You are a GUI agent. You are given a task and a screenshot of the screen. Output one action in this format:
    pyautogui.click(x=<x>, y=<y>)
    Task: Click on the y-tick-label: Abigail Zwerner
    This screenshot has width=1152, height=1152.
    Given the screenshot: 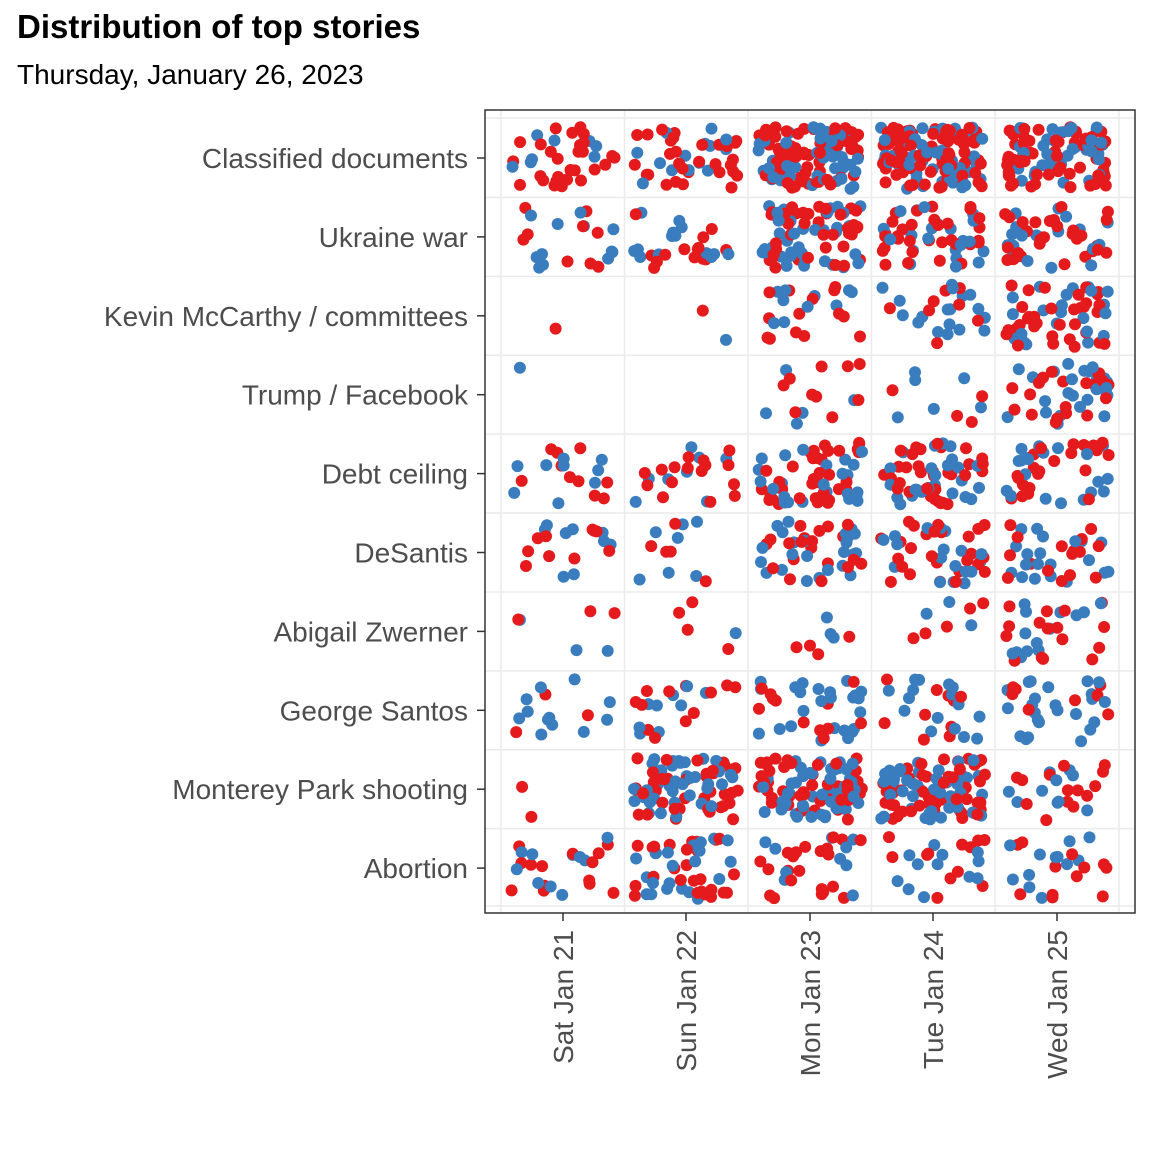 What is the action you would take?
    pyautogui.click(x=370, y=631)
    